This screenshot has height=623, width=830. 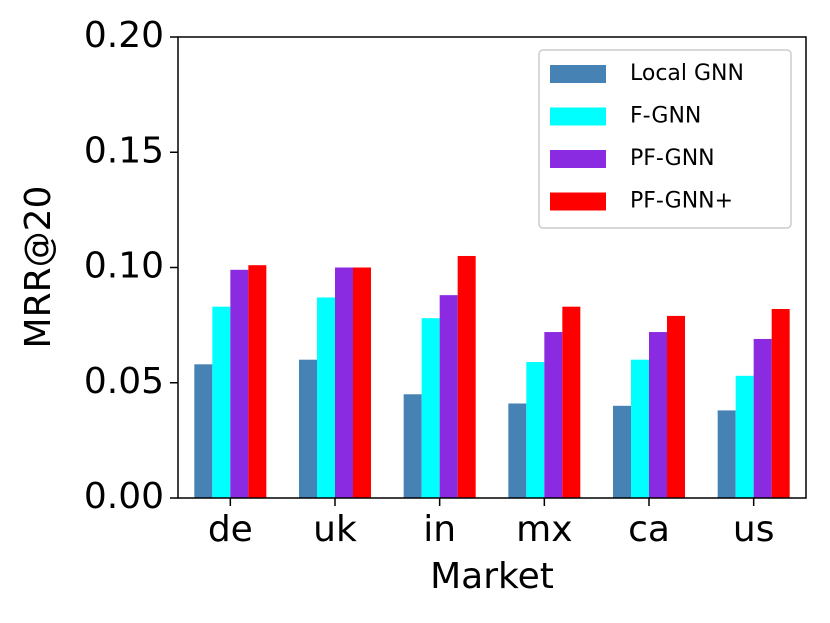 I want to click on legend-box, so click(x=665, y=139).